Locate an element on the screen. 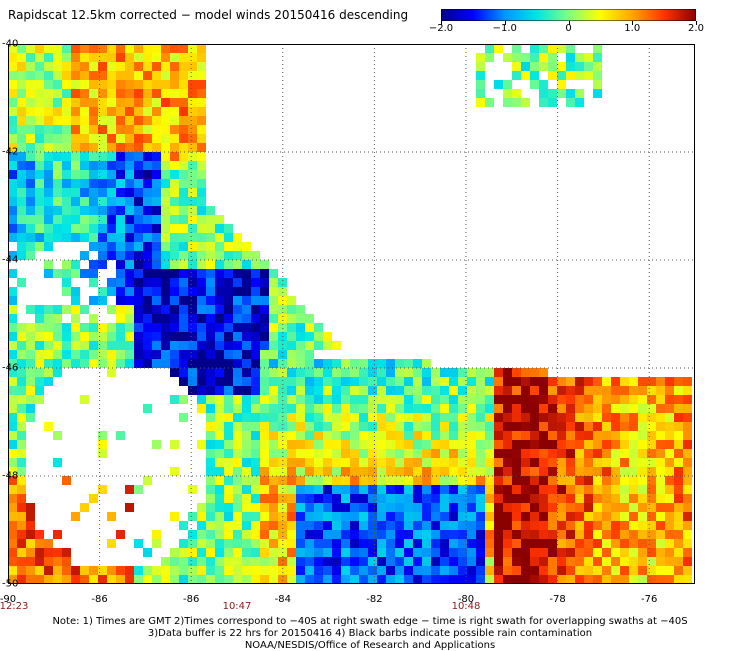 This screenshot has height=651, width=740. lon-tick-label: -82 is located at coordinates (374, 599).